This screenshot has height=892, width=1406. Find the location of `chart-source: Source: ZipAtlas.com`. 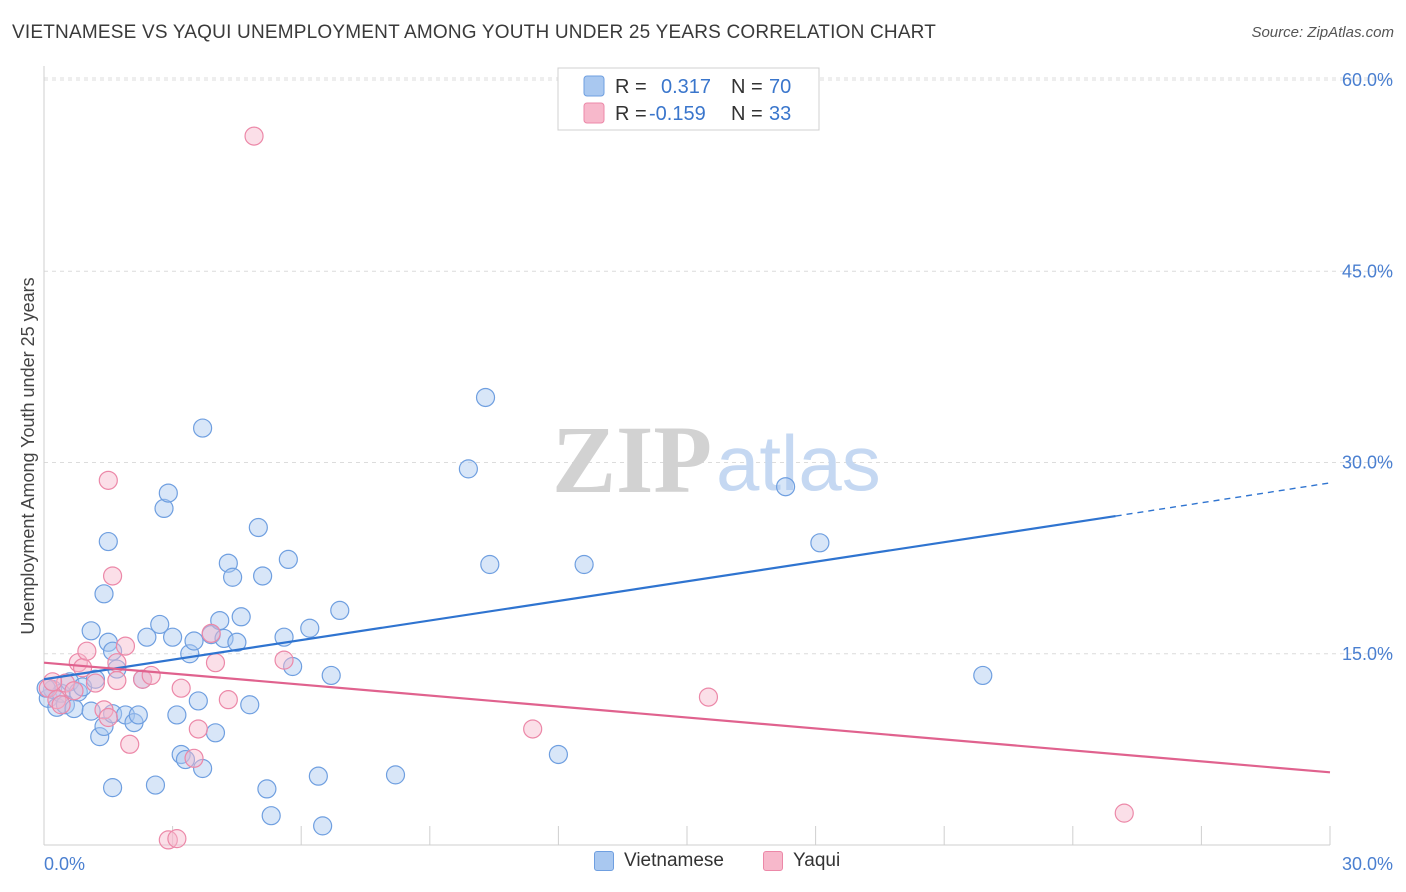

chart-source: Source: ZipAtlas.com is located at coordinates (1322, 32).